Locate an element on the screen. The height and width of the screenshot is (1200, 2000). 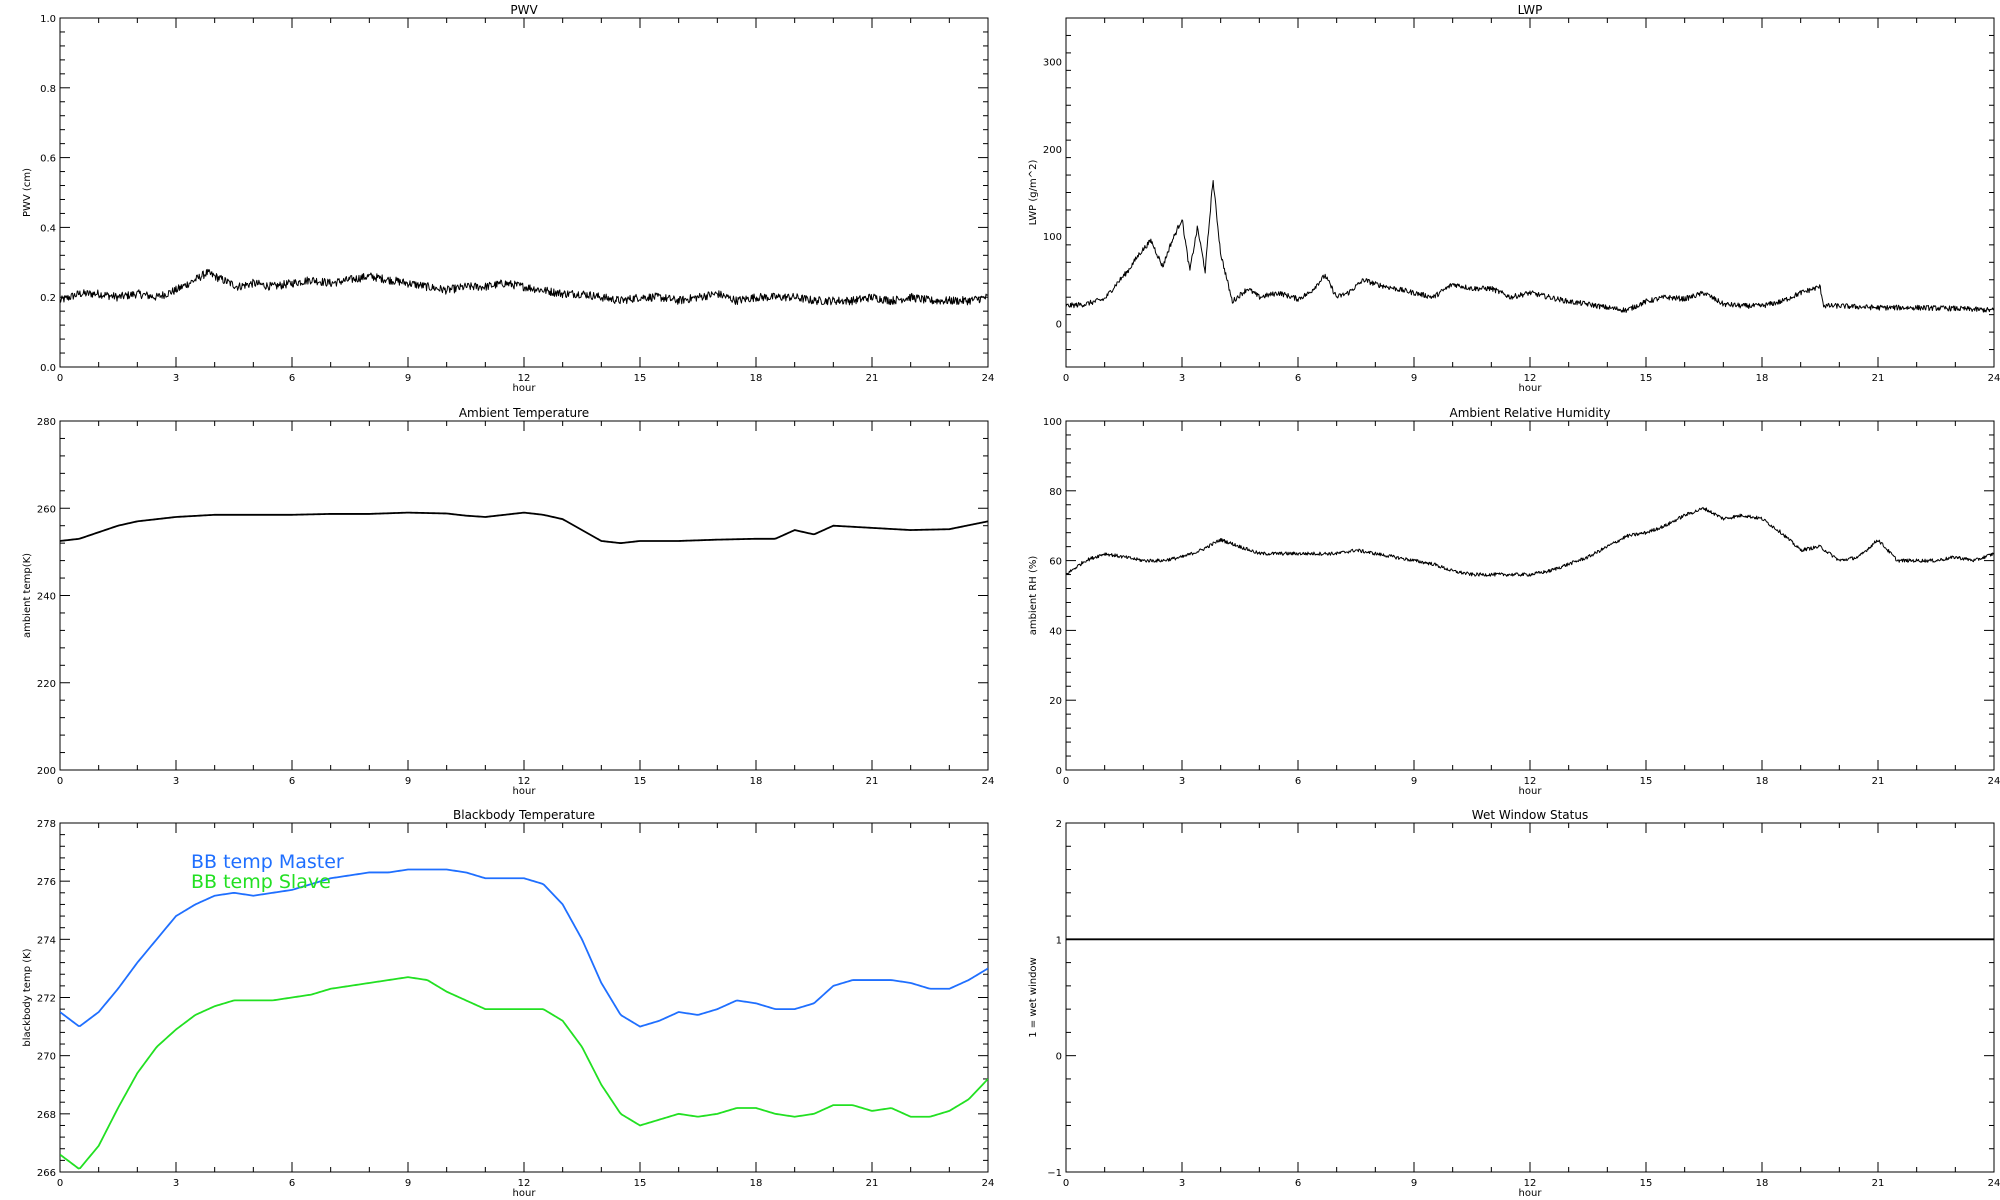
chart-title: PWV is located at coordinates (524, 10).